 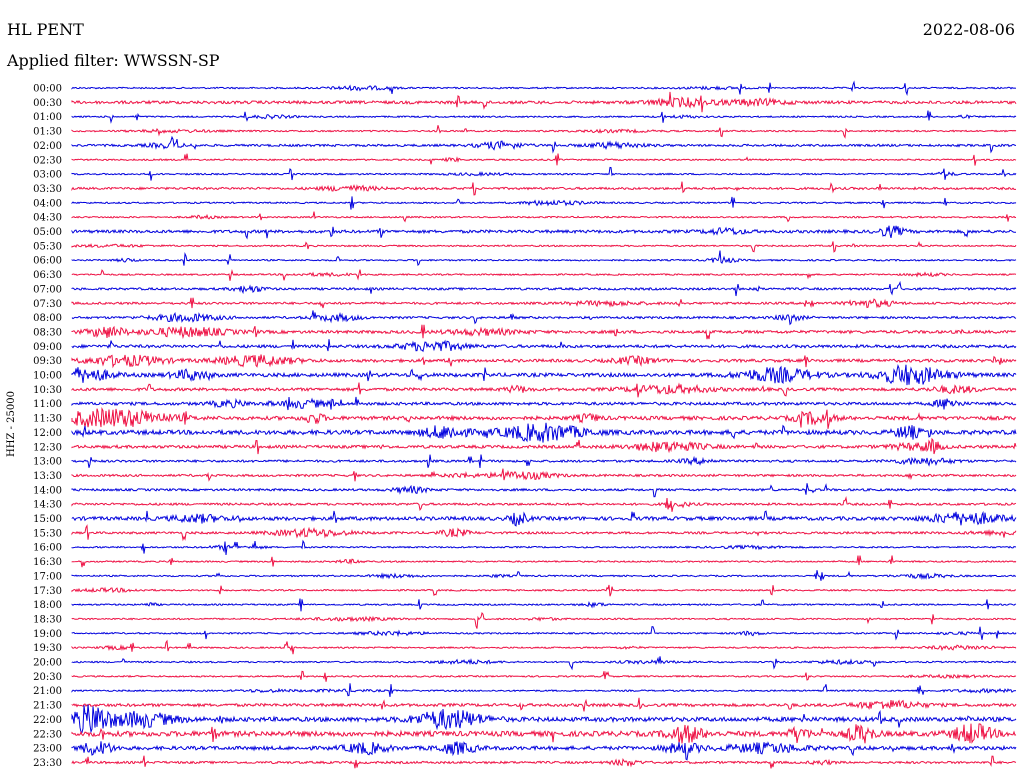 I want to click on time-tick-label: 06:30, so click(x=47, y=275).